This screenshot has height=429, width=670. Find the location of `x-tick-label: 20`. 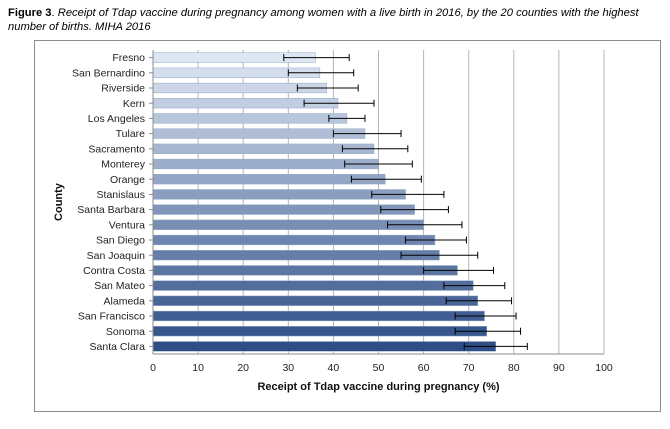

x-tick-label: 20 is located at coordinates (243, 368).